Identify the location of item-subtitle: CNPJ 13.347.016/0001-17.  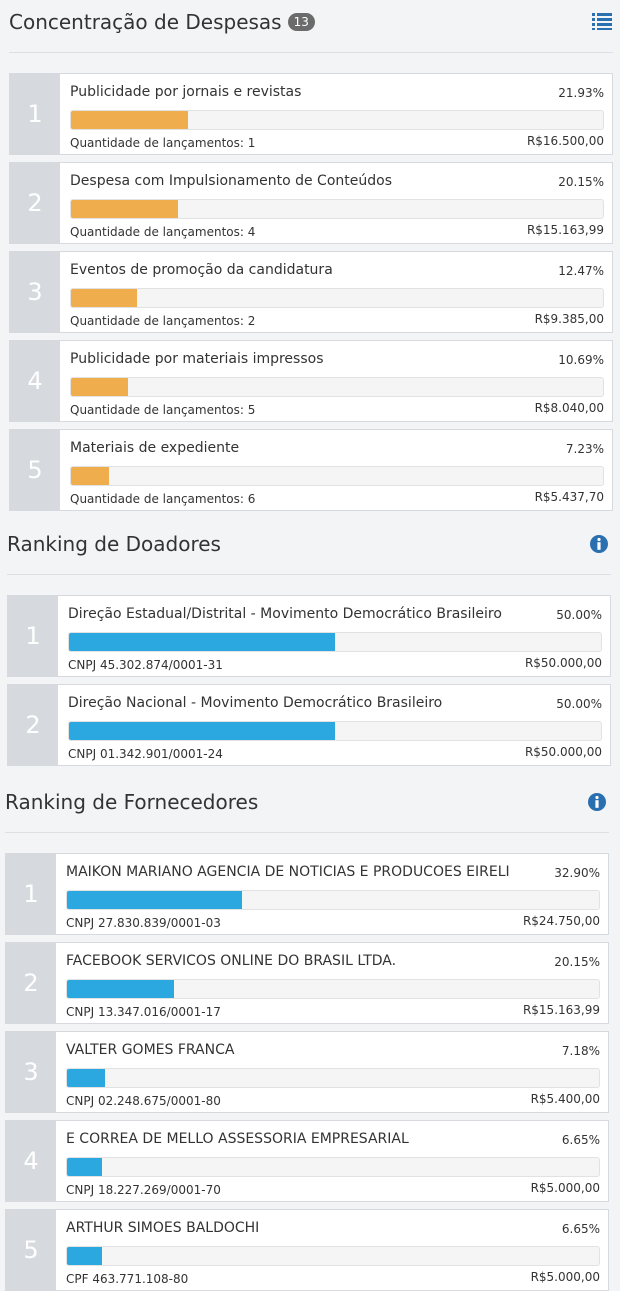
(143, 1012).